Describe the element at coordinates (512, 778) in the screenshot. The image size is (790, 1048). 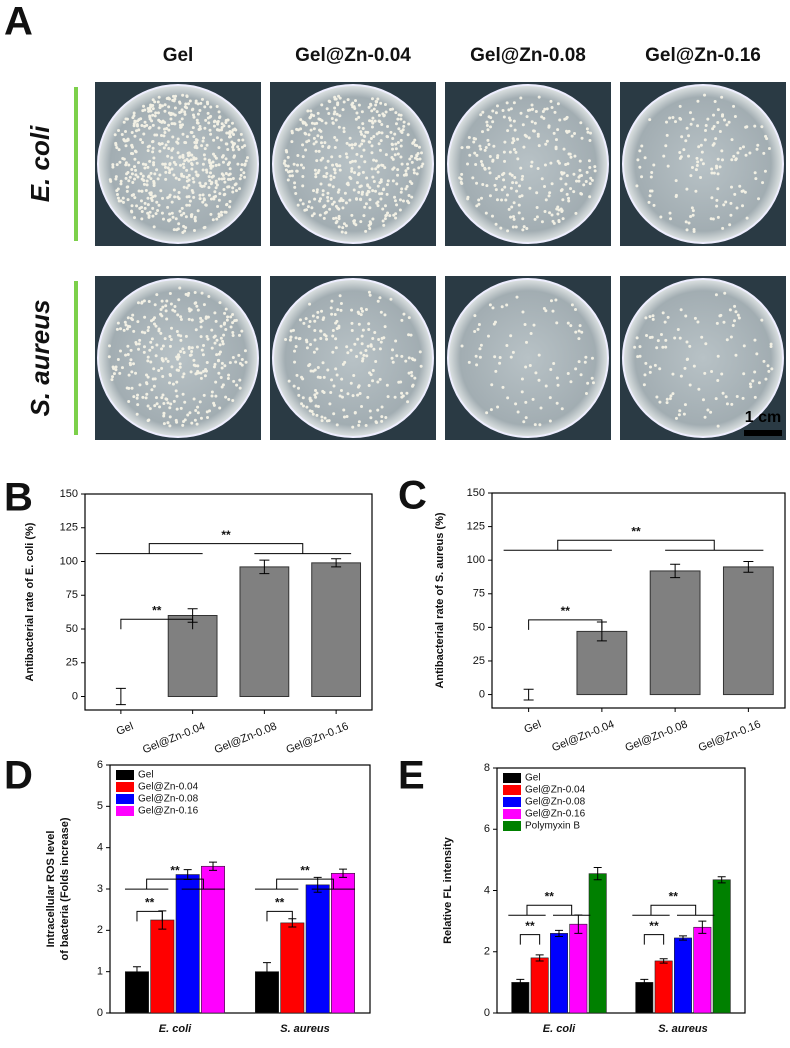
I see `legend-swatch` at that location.